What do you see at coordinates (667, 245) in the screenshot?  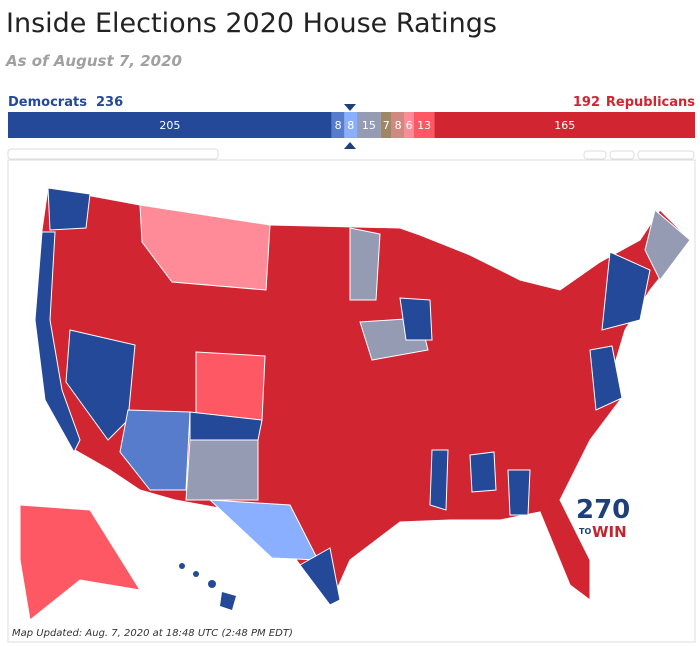 I see `maine` at bounding box center [667, 245].